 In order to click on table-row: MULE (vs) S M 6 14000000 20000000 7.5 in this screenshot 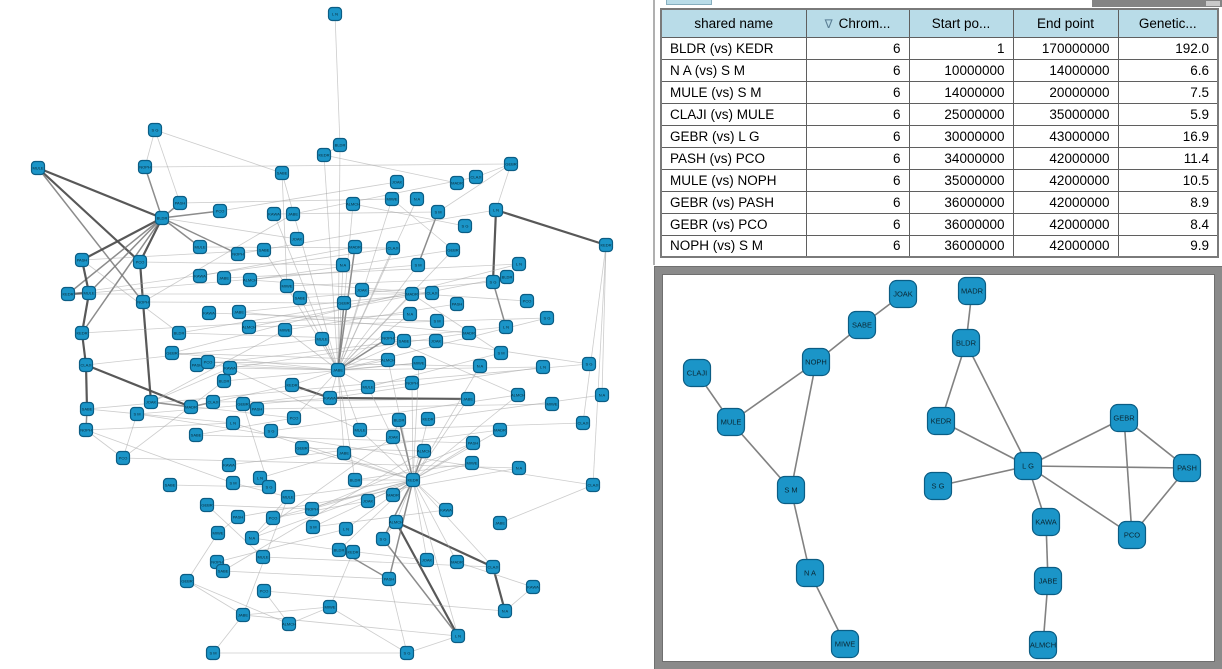, I will do `click(939, 92)`.